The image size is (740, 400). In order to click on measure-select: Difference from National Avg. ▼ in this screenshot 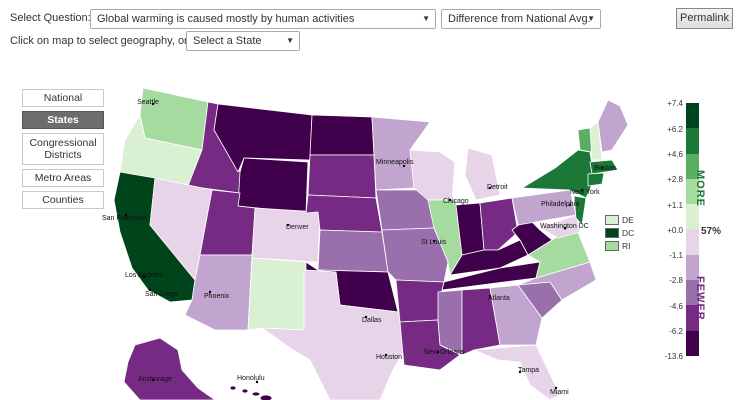, I will do `click(521, 19)`.